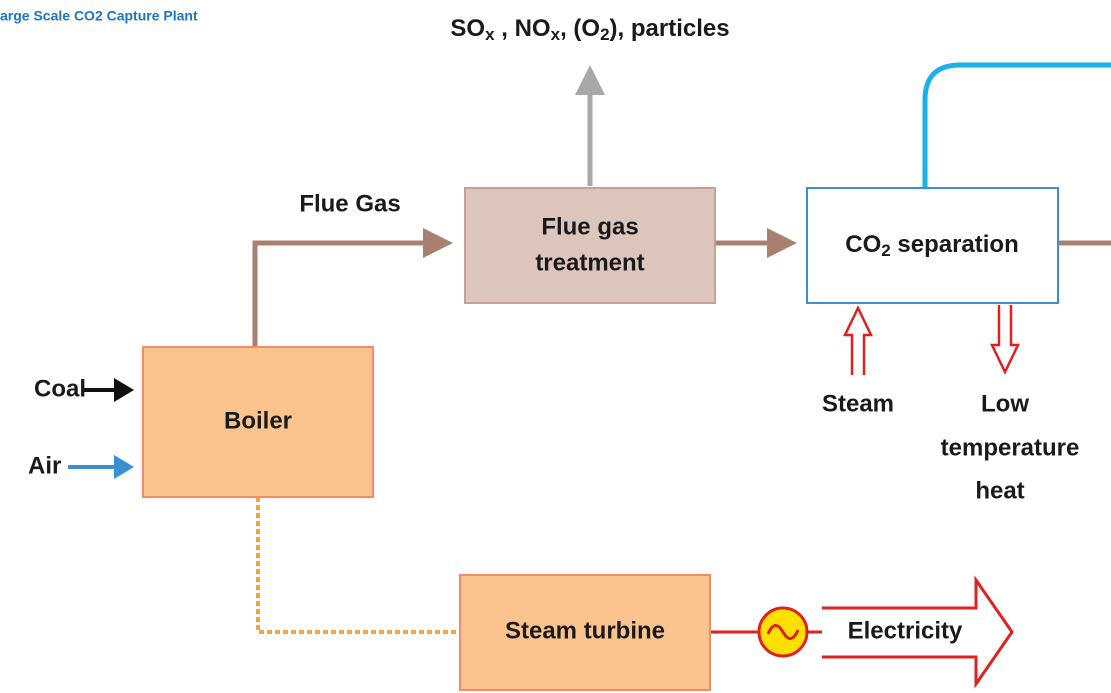  Describe the element at coordinates (670, 28) in the screenshot. I see `text-part: ), particles` at that location.